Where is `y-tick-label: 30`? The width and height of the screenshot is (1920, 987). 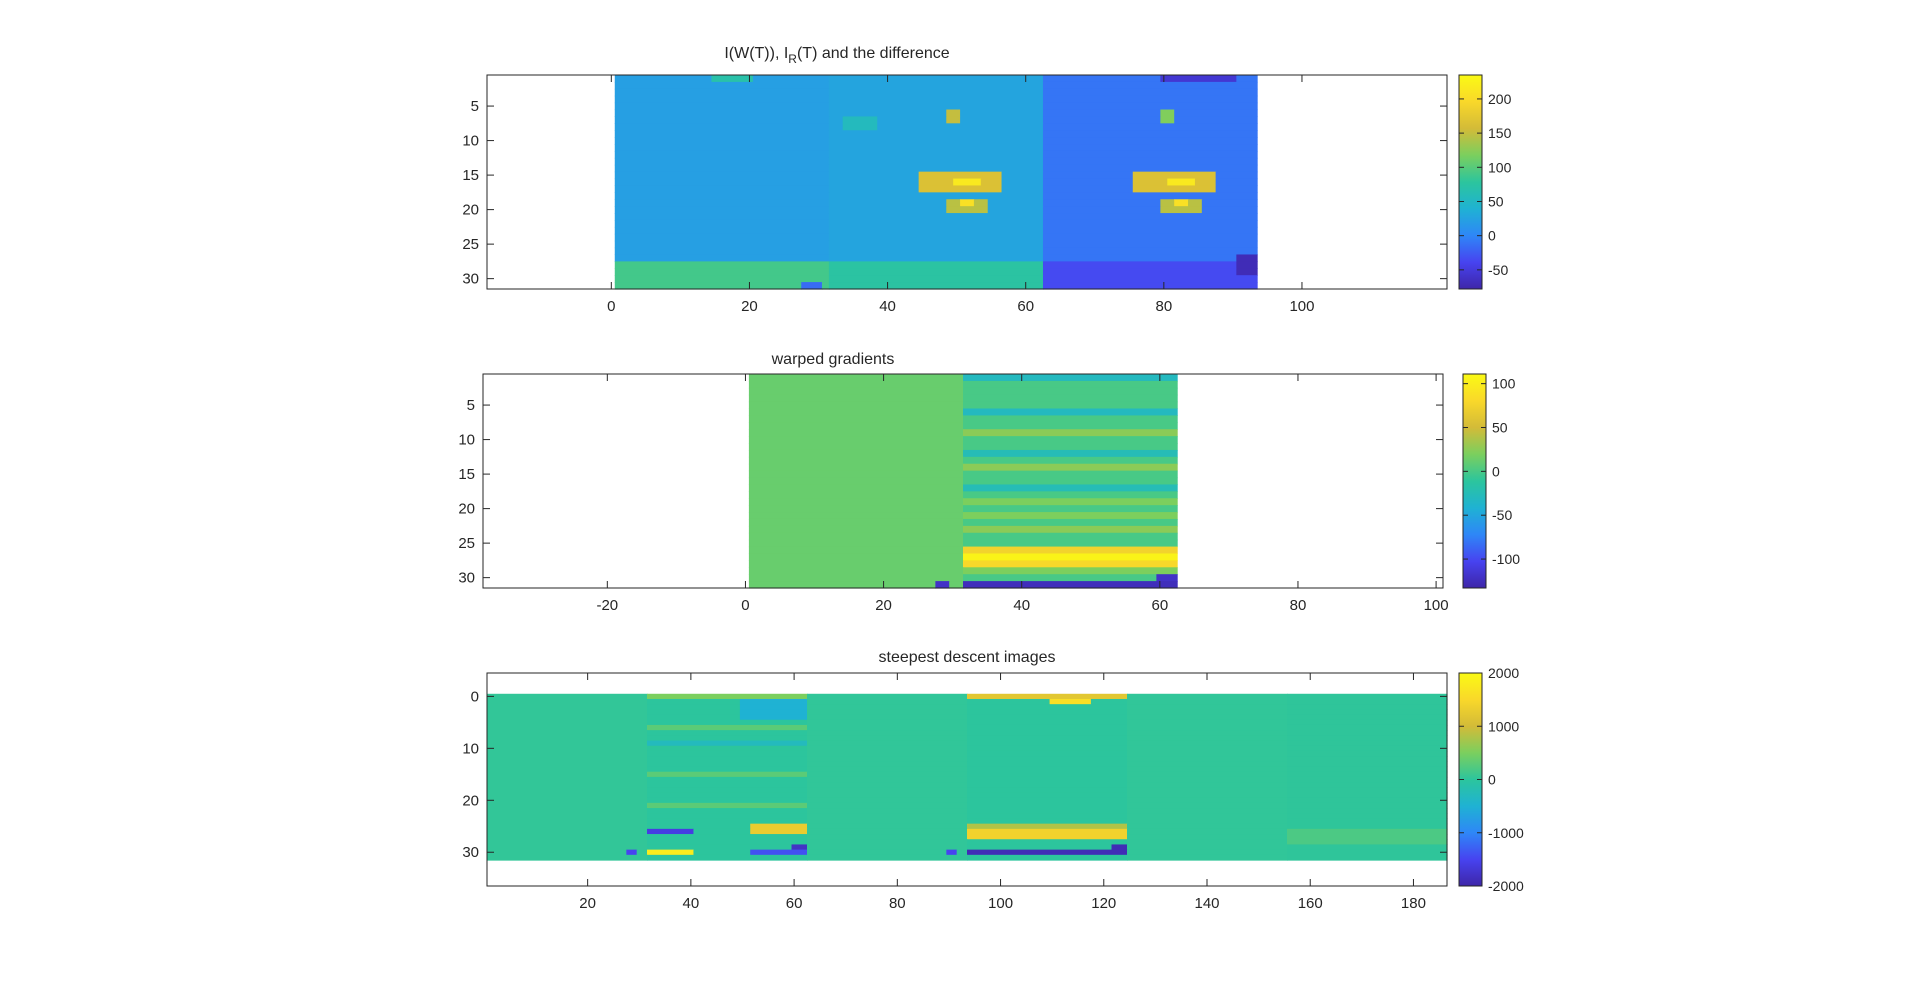
y-tick-label: 30 is located at coordinates (466, 578).